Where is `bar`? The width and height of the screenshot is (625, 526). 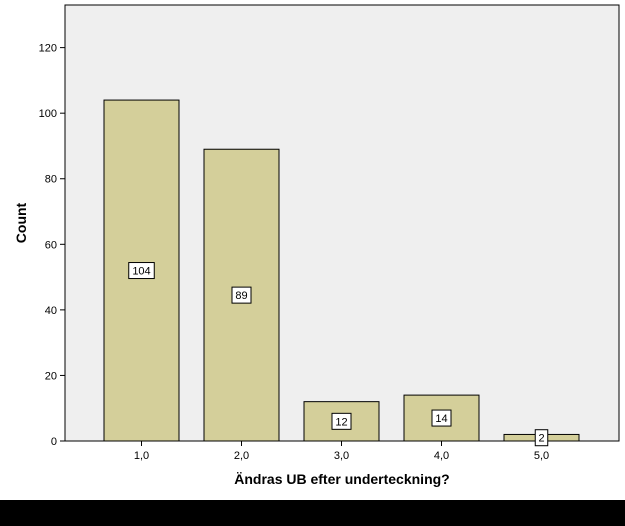
bar is located at coordinates (241, 295).